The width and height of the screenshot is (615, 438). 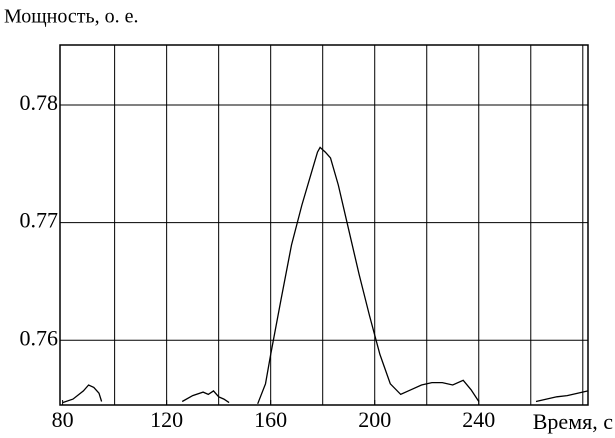 What do you see at coordinates (39, 337) in the screenshot?
I see `y-tick-label: 0.76` at bounding box center [39, 337].